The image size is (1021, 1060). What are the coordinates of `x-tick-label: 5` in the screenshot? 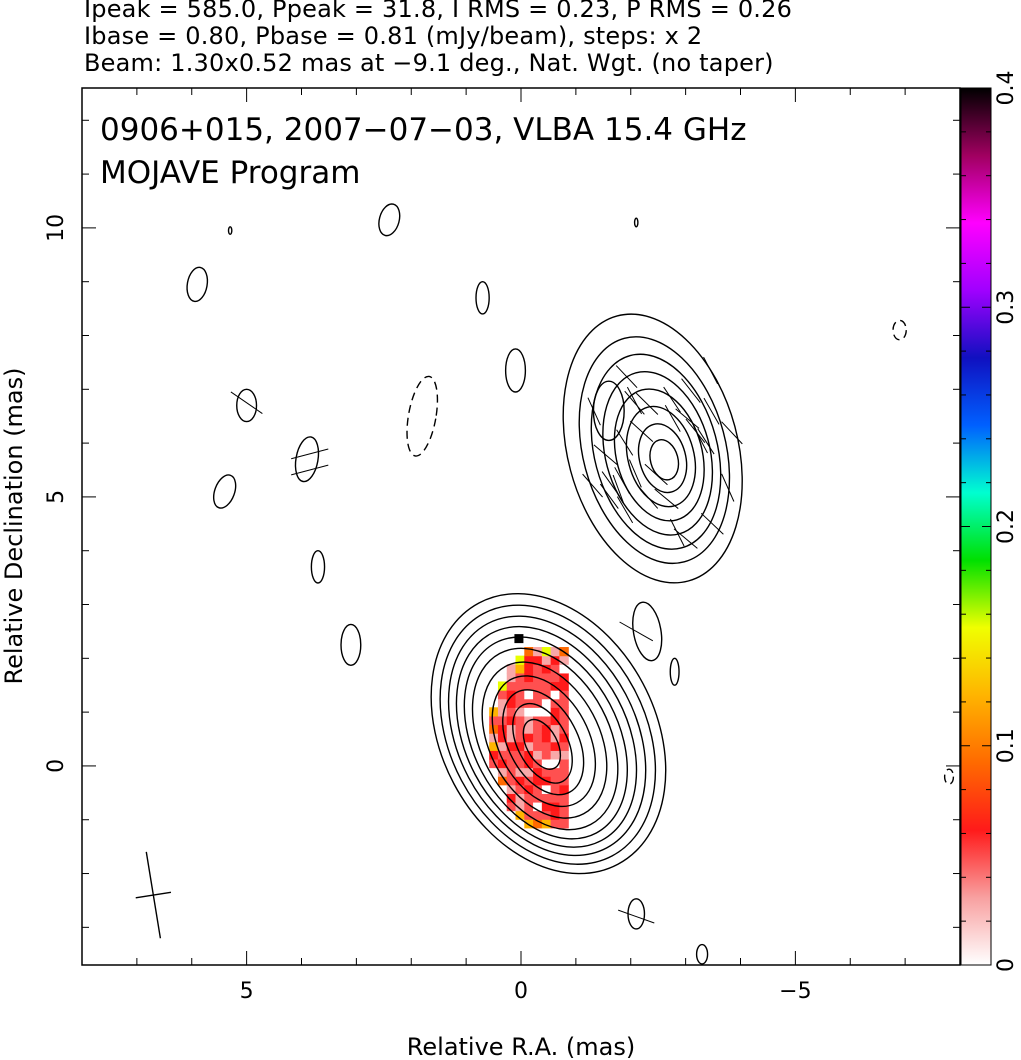 It's located at (247, 991).